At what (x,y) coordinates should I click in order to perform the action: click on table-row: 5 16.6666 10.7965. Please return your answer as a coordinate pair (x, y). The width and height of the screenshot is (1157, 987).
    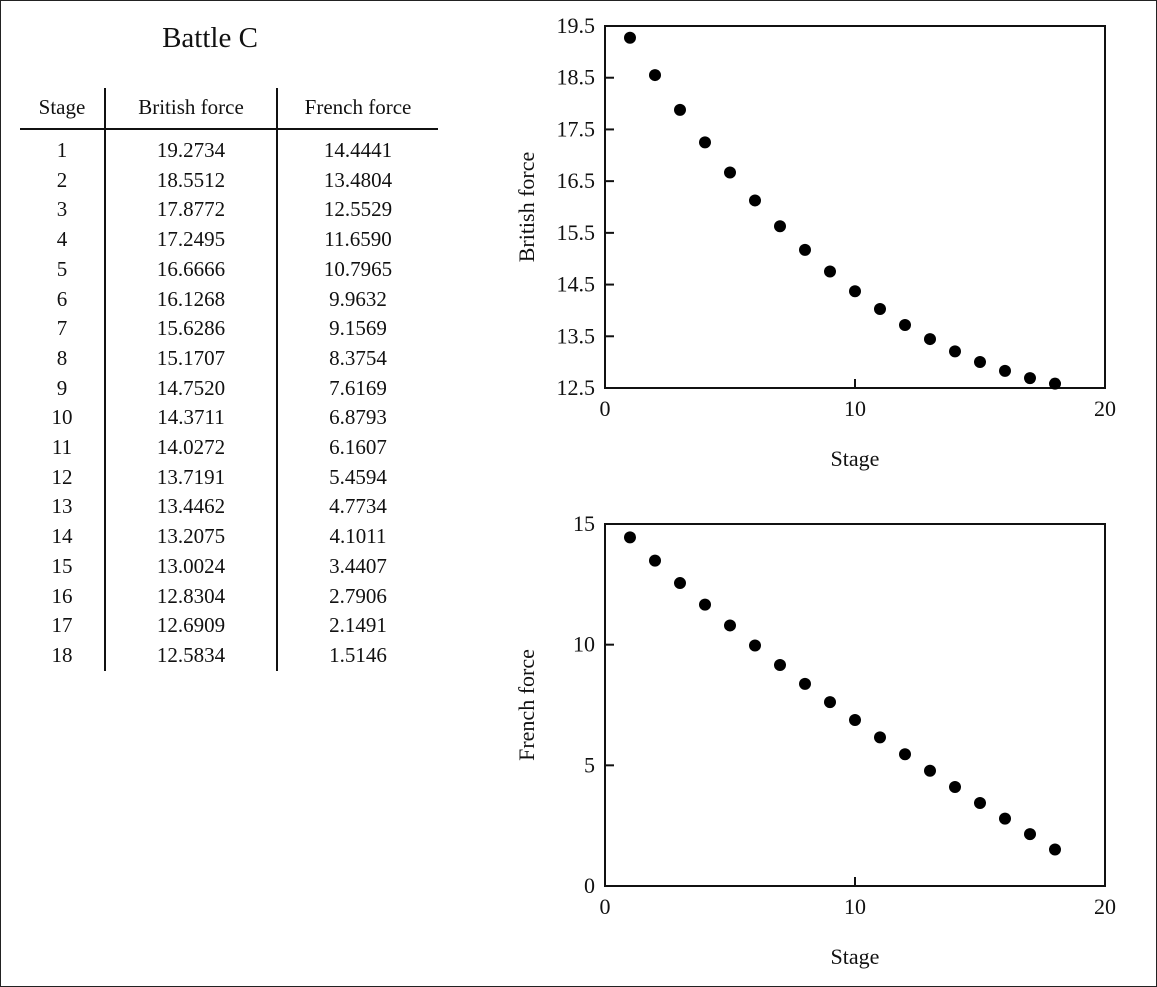
    Looking at the image, I should click on (229, 269).